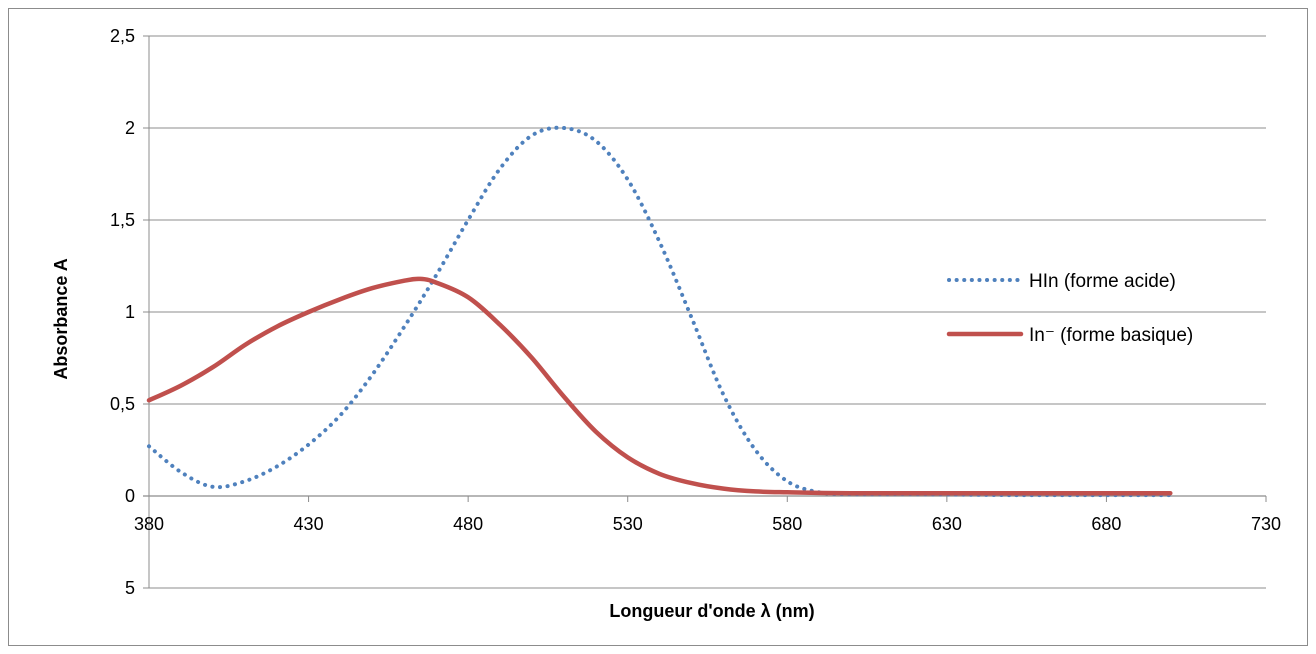  I want to click on extra-y-tick-label: 5, so click(130, 588).